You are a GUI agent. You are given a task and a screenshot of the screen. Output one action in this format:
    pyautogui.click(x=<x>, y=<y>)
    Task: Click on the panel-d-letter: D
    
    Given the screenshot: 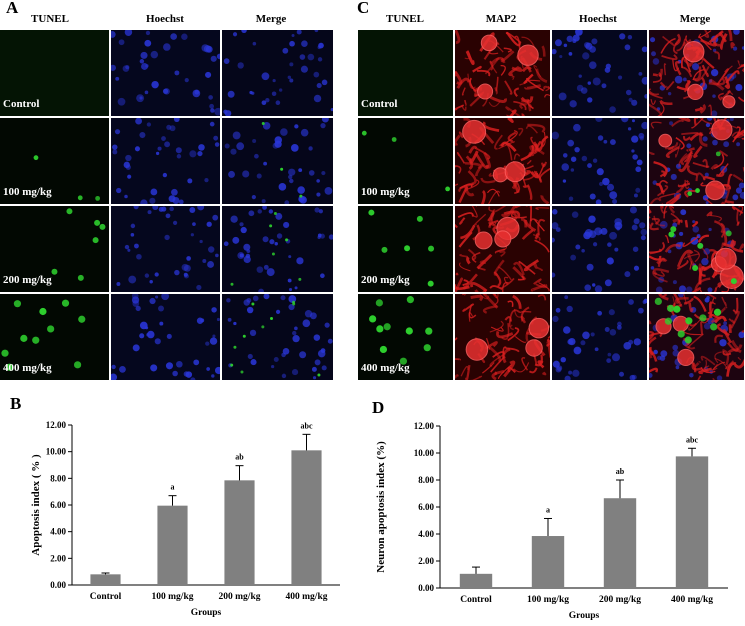 What is the action you would take?
    pyautogui.click(x=378, y=407)
    